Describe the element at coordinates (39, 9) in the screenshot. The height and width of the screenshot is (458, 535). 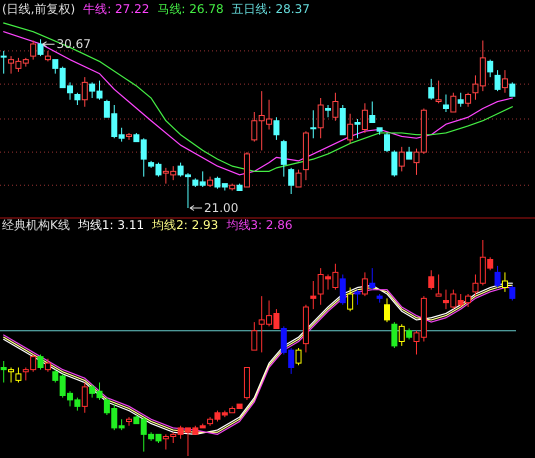
I see `chart-title: (日线,前复权)` at that location.